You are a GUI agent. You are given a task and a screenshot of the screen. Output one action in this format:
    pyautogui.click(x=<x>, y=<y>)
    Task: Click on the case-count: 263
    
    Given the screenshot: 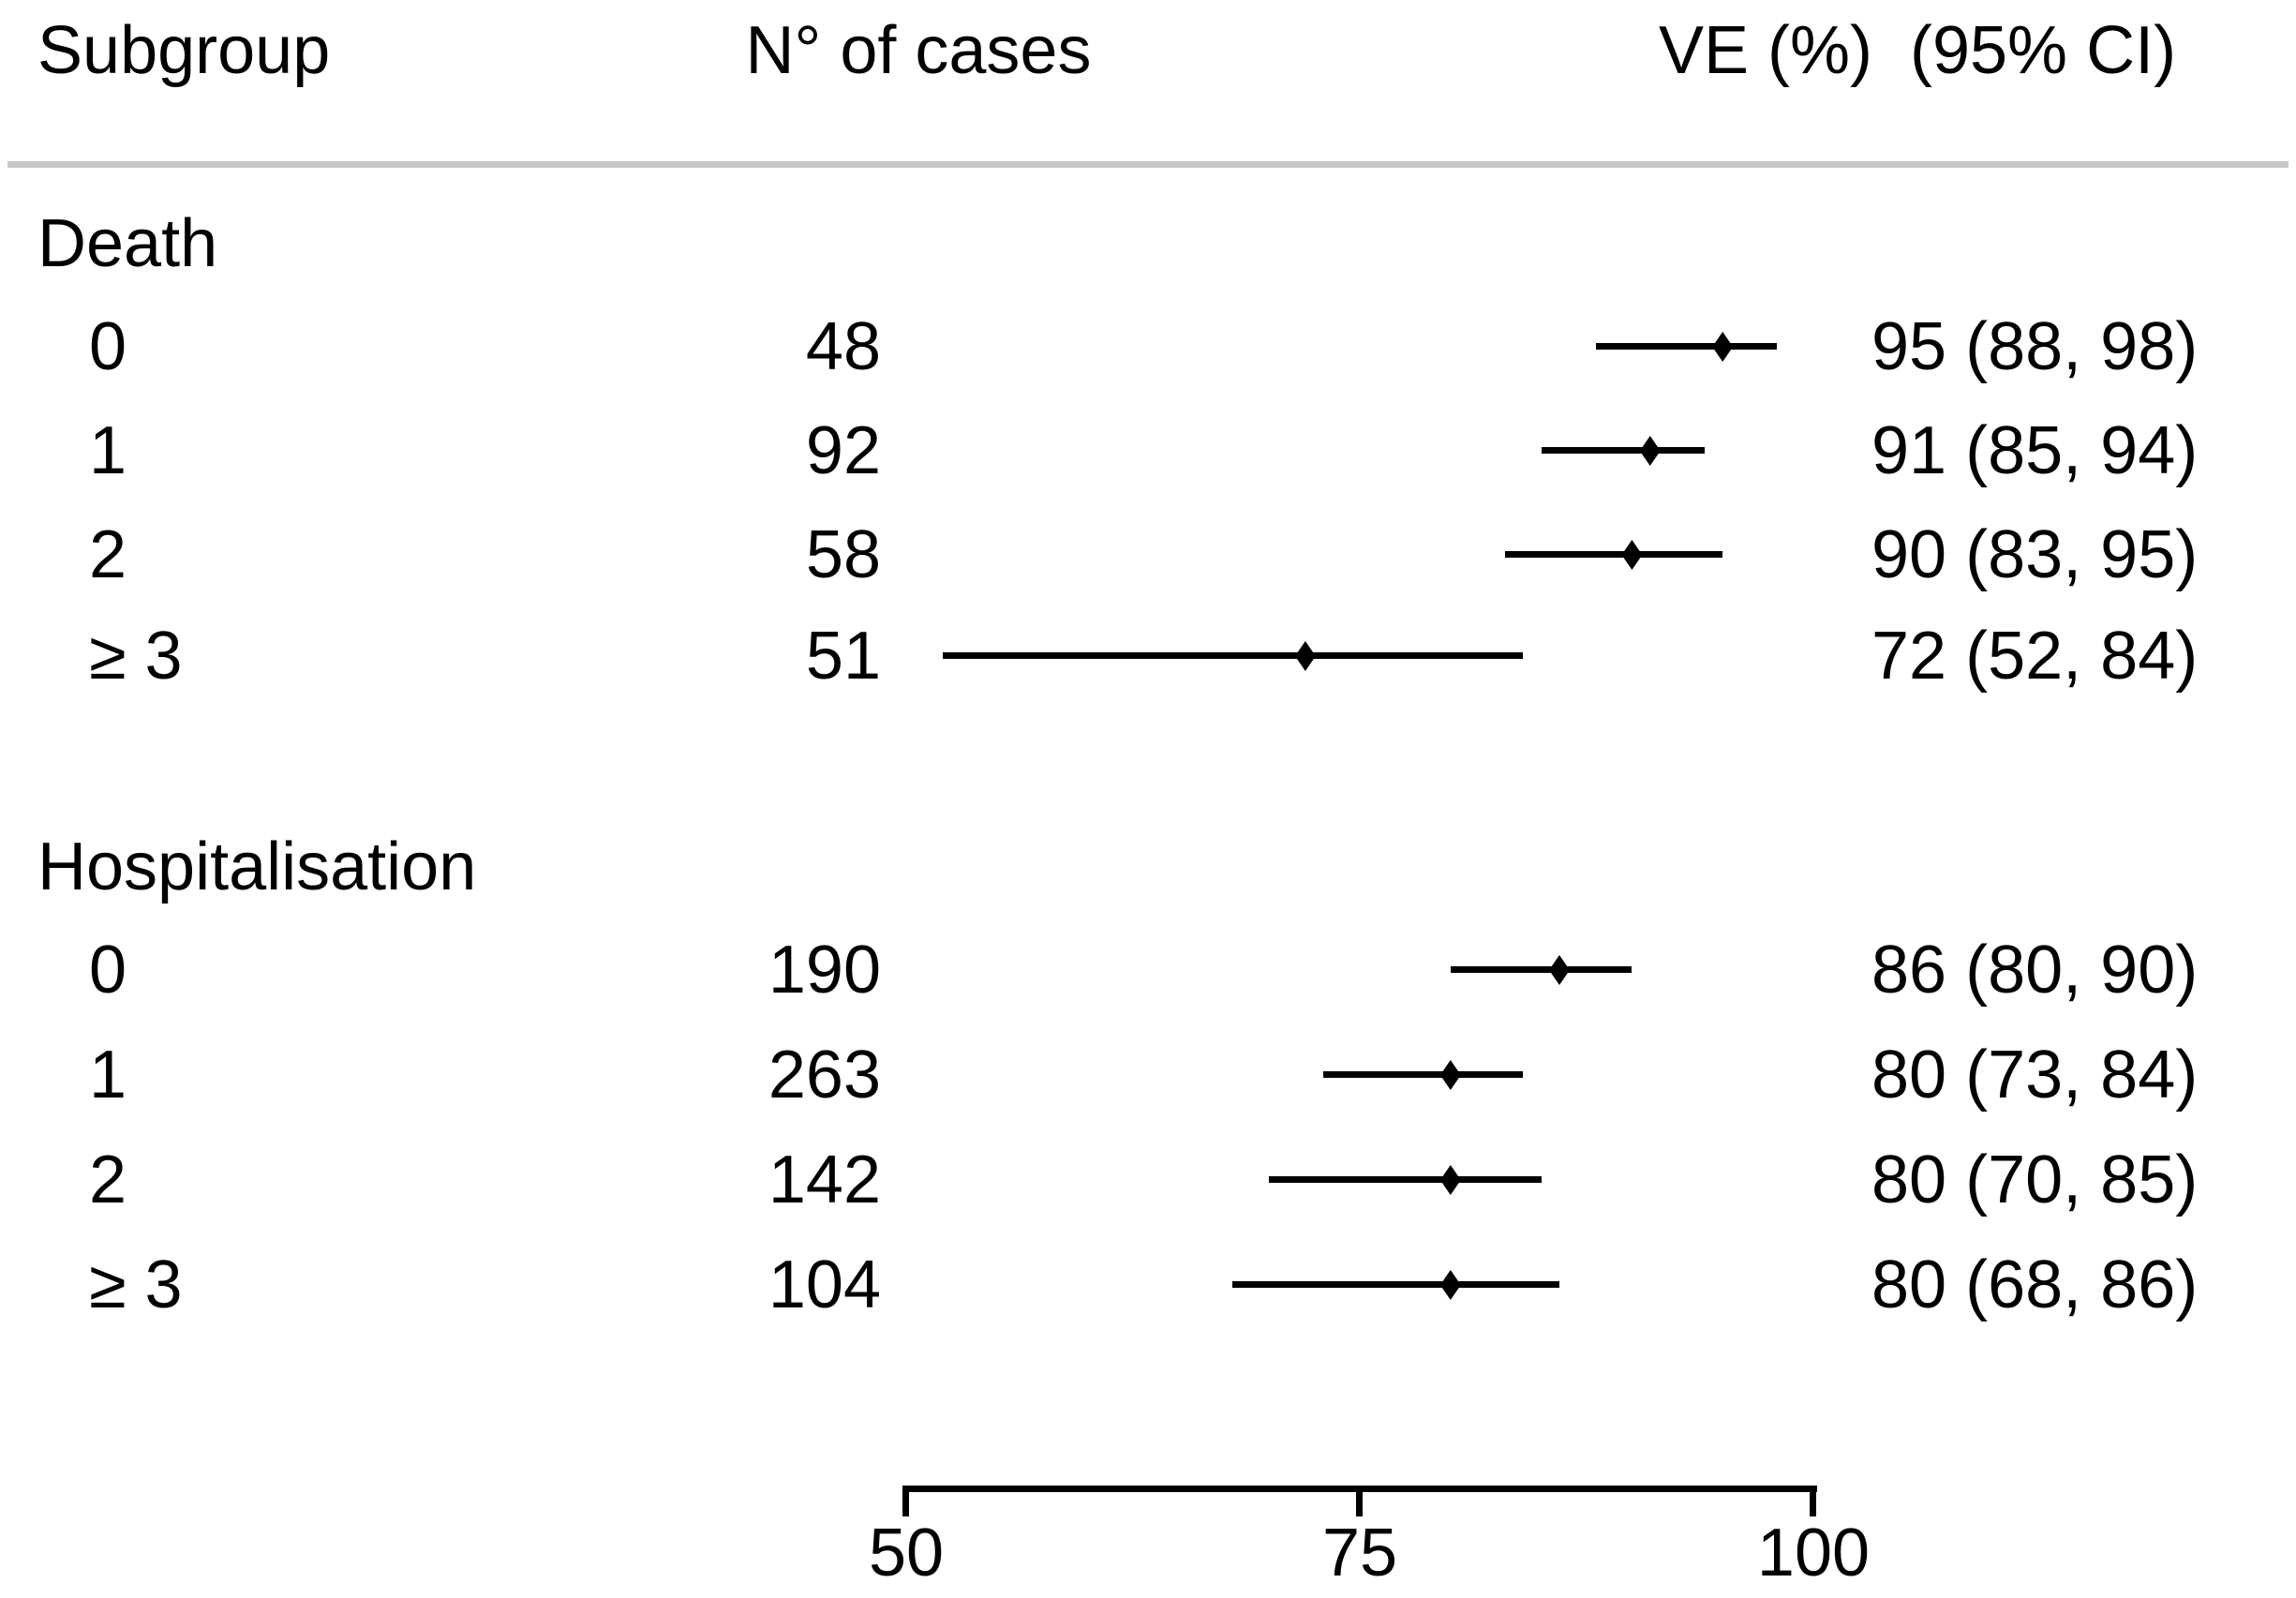 What is the action you would take?
    pyautogui.click(x=825, y=1075)
    